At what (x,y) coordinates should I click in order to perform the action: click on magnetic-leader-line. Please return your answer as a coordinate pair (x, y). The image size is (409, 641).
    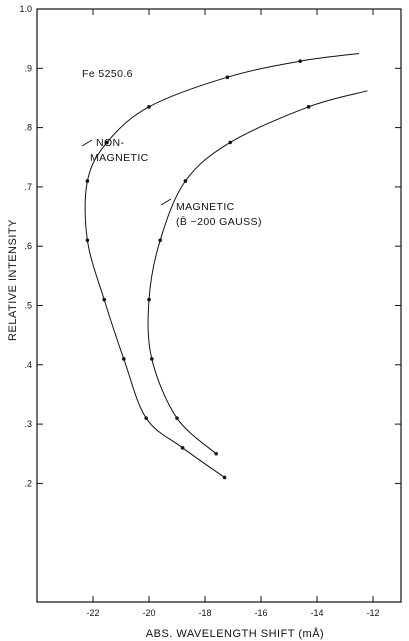
    Looking at the image, I should click on (166, 202).